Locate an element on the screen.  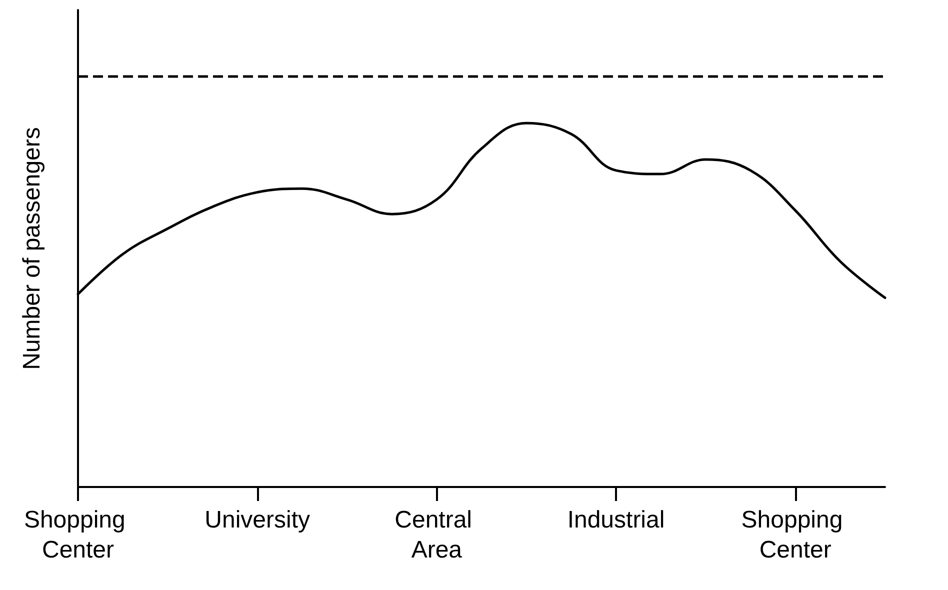
y-axis-title: Number of passengers is located at coordinates (32, 248).